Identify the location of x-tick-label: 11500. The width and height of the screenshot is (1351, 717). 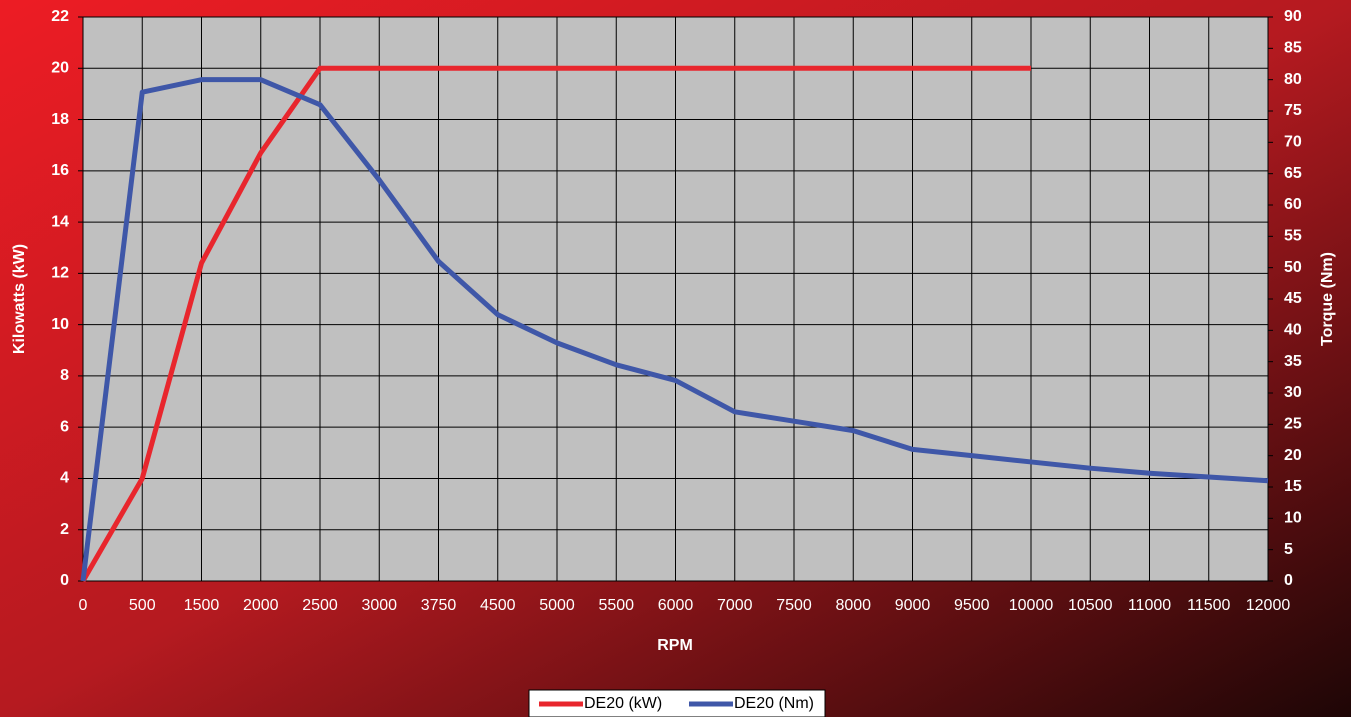
(1208, 605).